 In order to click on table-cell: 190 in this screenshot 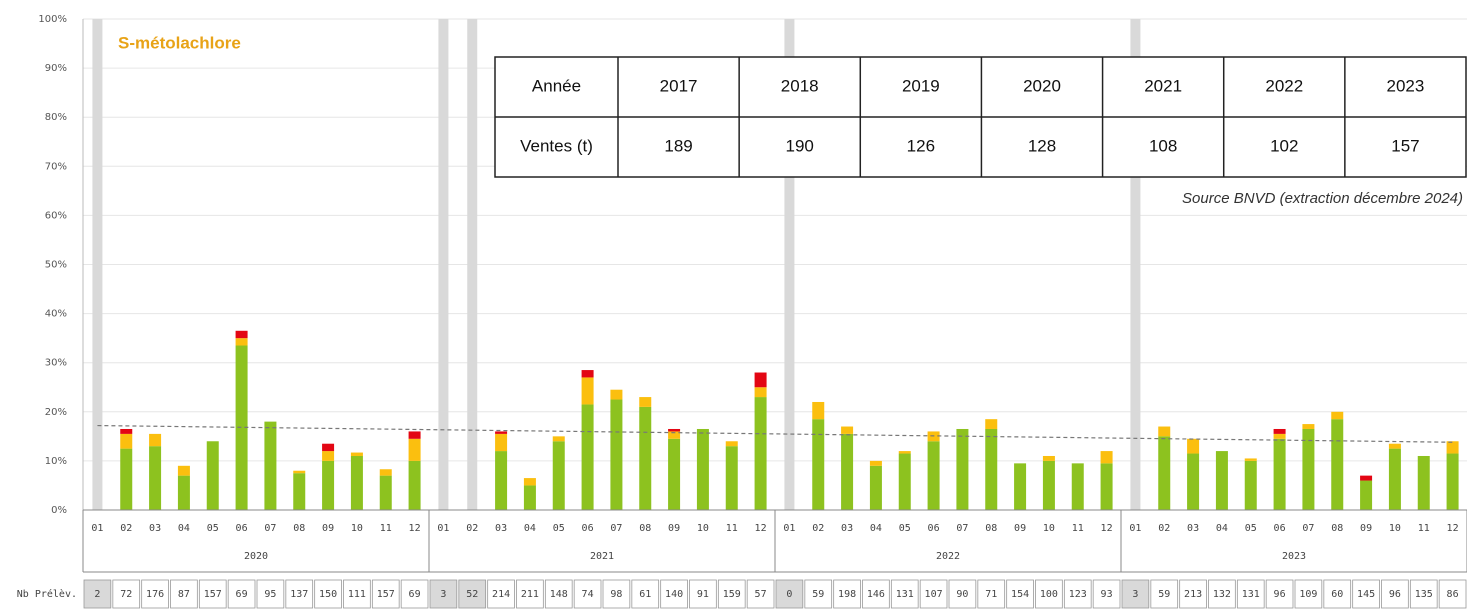, I will do `click(800, 145)`.